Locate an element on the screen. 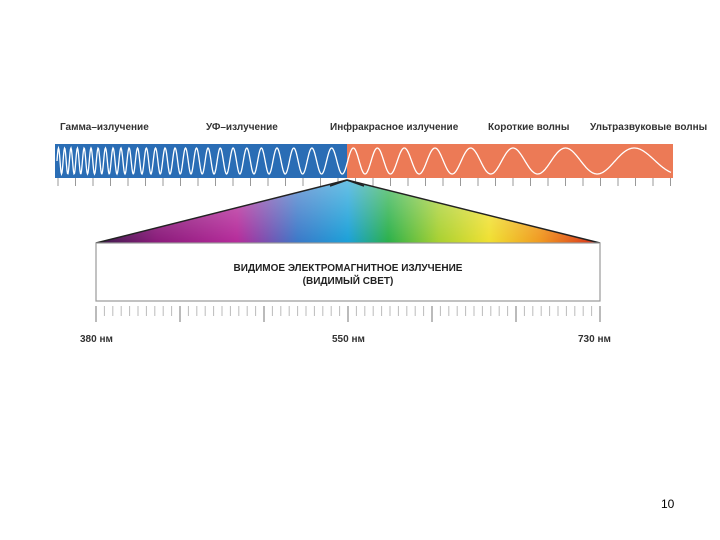 The height and width of the screenshot is (540, 720). visible-light-box is located at coordinates (348, 272).